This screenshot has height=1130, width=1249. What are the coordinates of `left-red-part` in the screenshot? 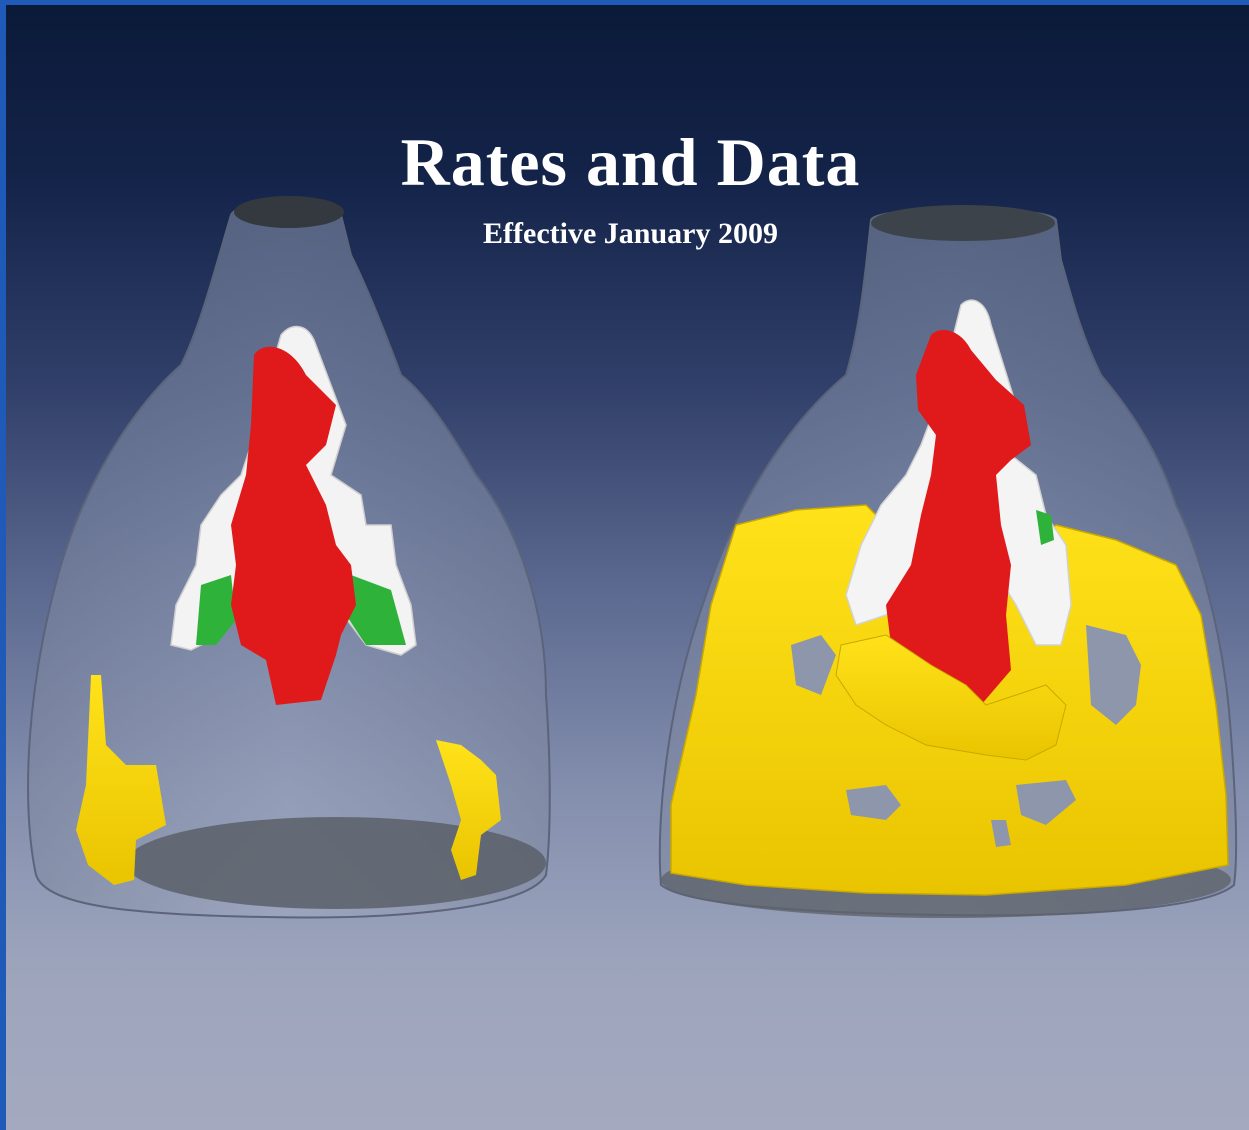 It's located at (293, 525).